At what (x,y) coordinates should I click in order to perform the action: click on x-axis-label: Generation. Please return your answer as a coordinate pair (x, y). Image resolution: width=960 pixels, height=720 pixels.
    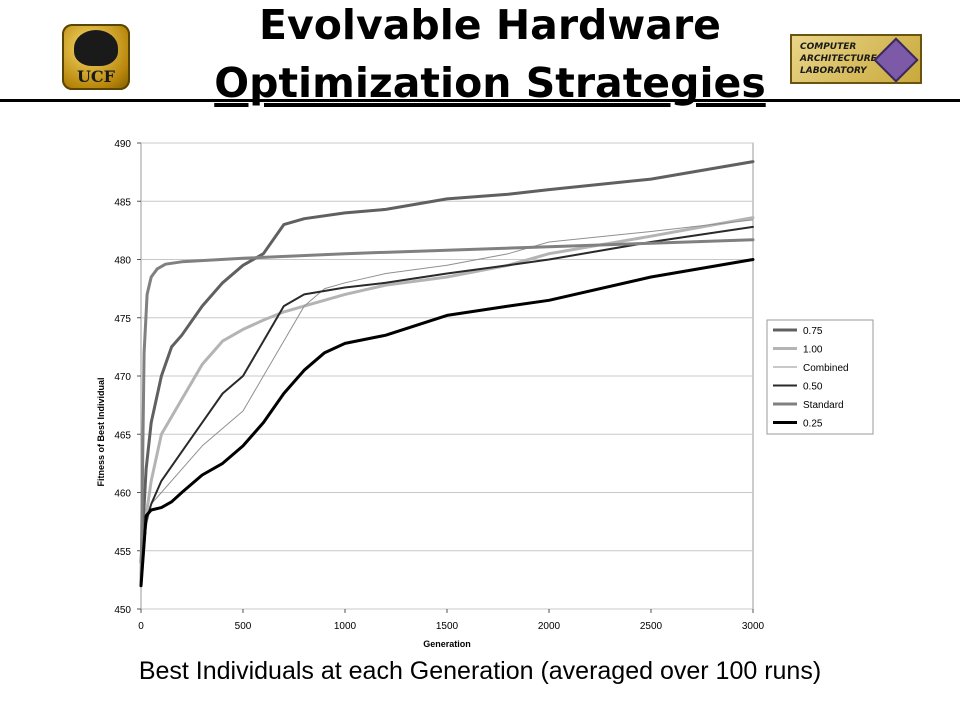
    Looking at the image, I should click on (447, 644).